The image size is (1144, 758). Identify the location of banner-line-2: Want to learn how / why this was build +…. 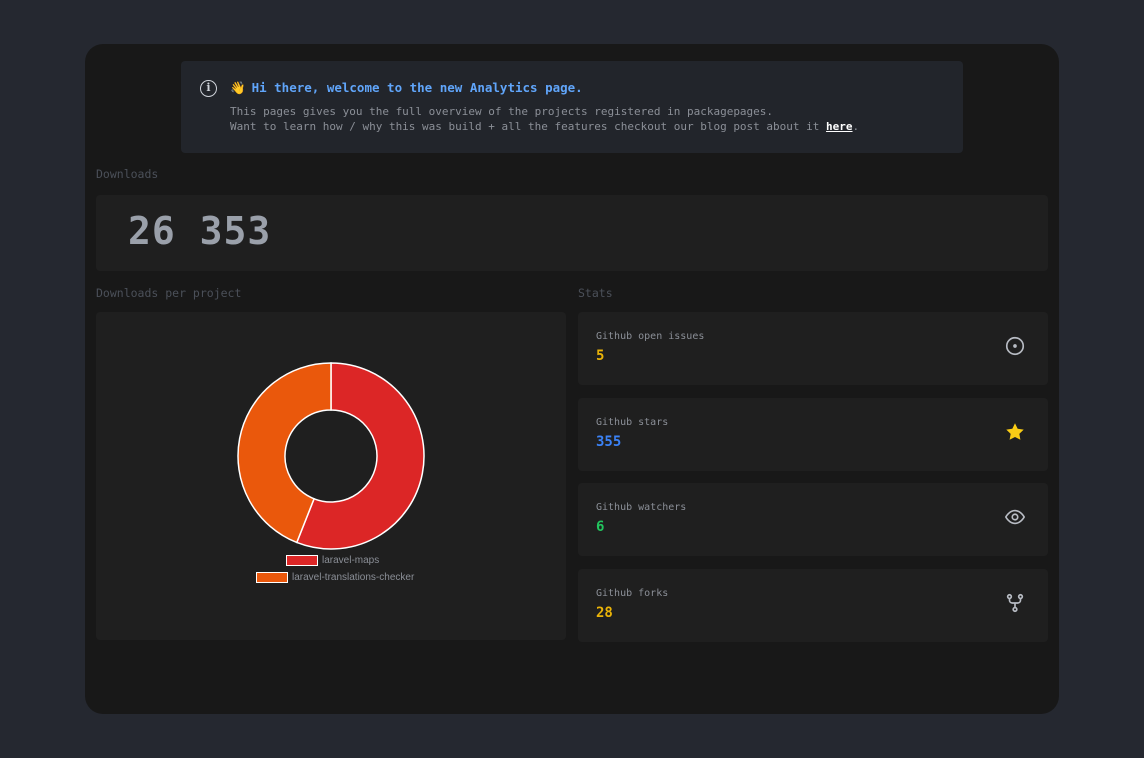
(544, 126).